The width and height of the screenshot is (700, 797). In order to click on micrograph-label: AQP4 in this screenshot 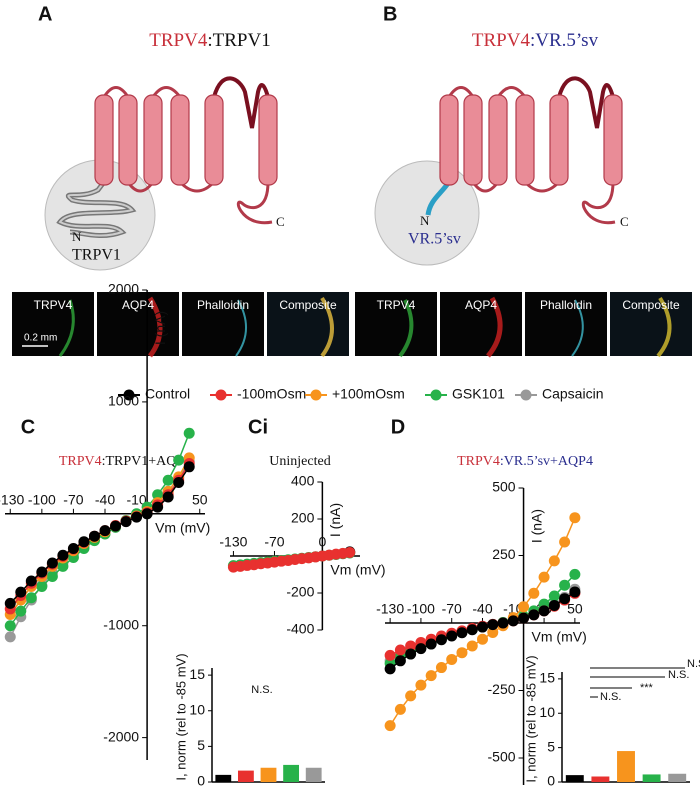, I will do `click(481, 305)`.